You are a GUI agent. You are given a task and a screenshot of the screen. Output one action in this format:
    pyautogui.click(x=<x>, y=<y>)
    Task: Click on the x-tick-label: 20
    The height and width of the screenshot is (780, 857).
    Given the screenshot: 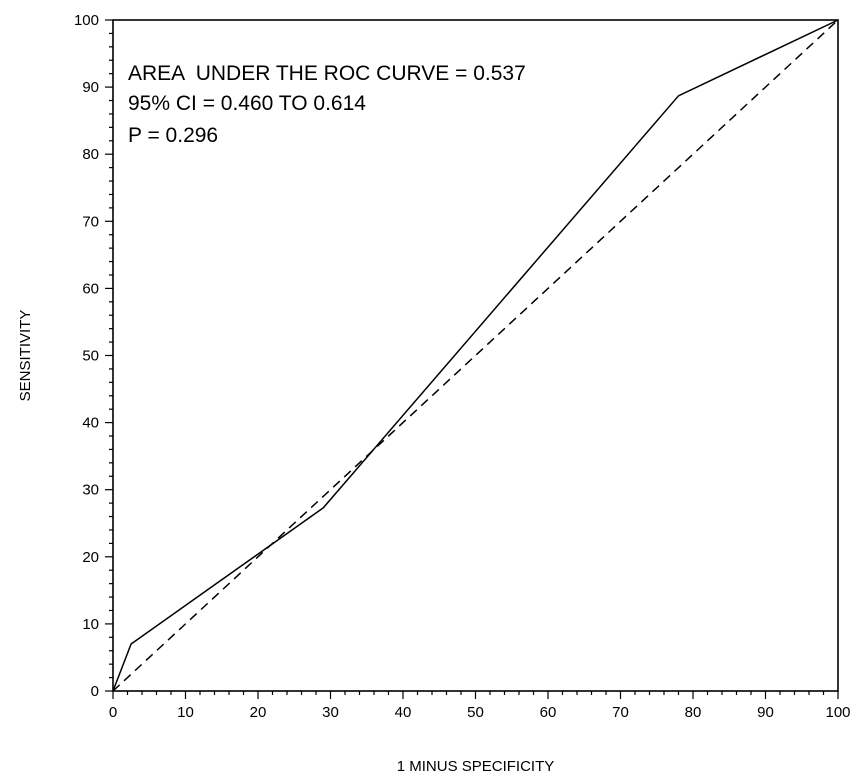 What is the action you would take?
    pyautogui.click(x=258, y=712)
    